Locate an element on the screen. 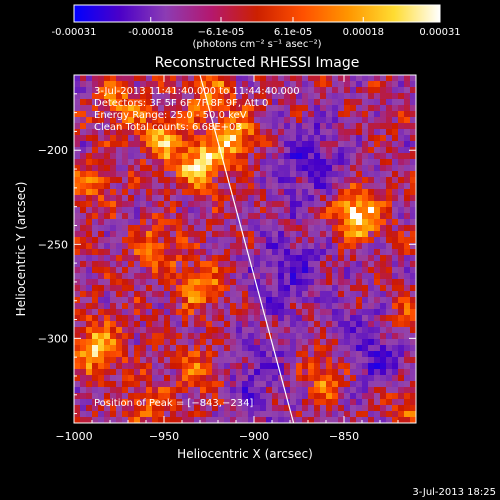 This screenshot has height=500, width=500. y-tick-label: −300 is located at coordinates (53, 338).